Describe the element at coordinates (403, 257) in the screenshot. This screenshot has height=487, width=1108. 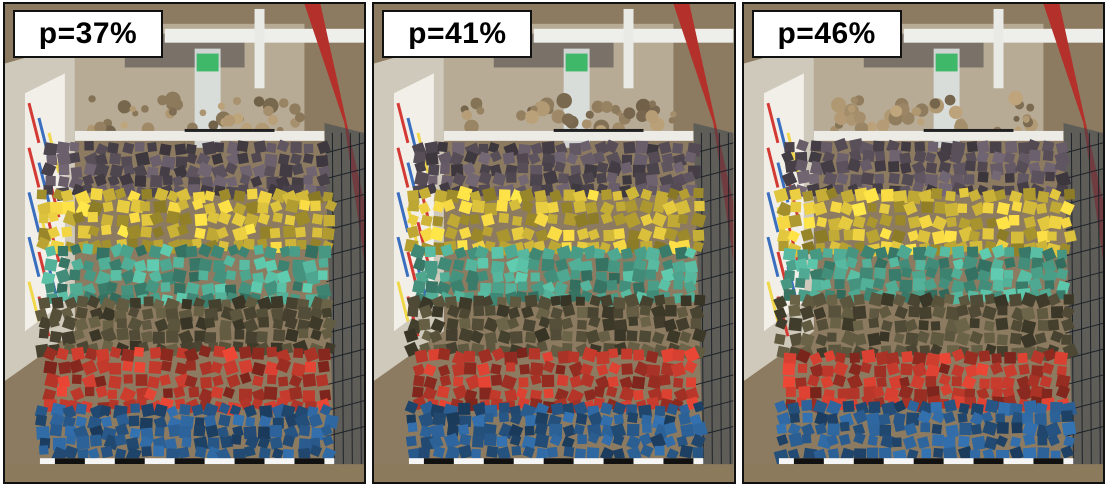
I see `gauge-stripe` at that location.